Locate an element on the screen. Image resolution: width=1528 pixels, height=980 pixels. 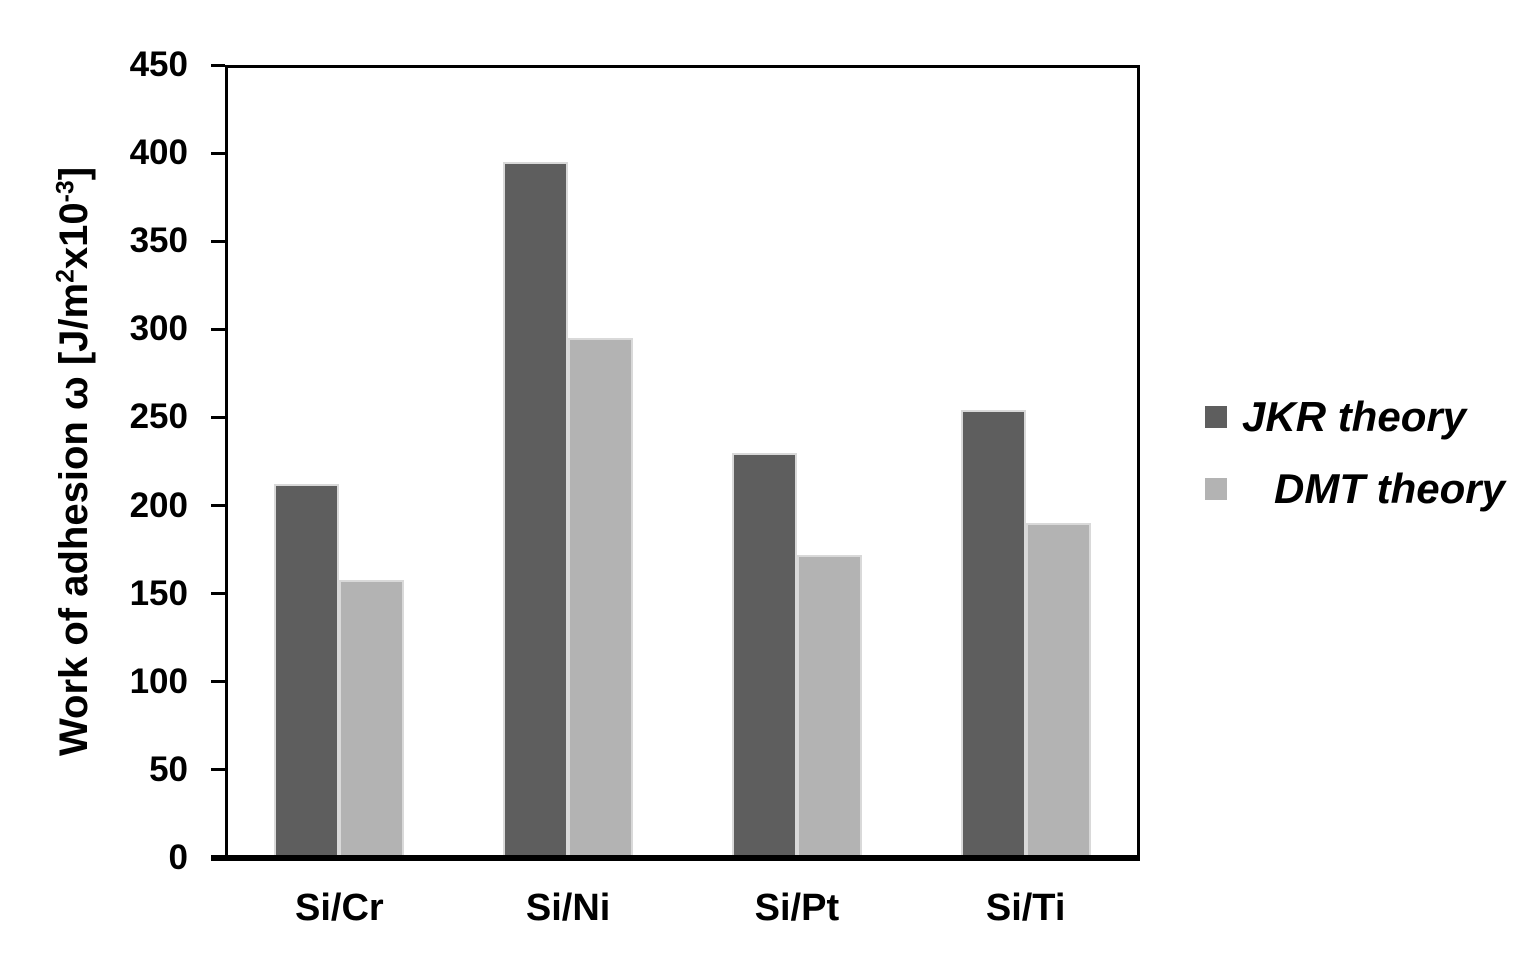
legend: JKR theory DMT theory is located at coordinates (1355, 453).